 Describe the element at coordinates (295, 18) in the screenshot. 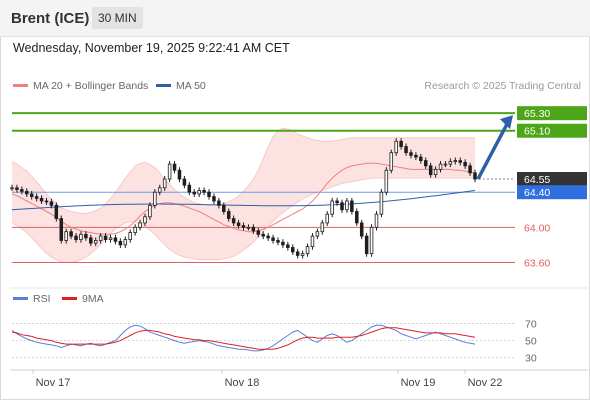

I see `header-bar: Brent (ICE) 30 MIN` at that location.